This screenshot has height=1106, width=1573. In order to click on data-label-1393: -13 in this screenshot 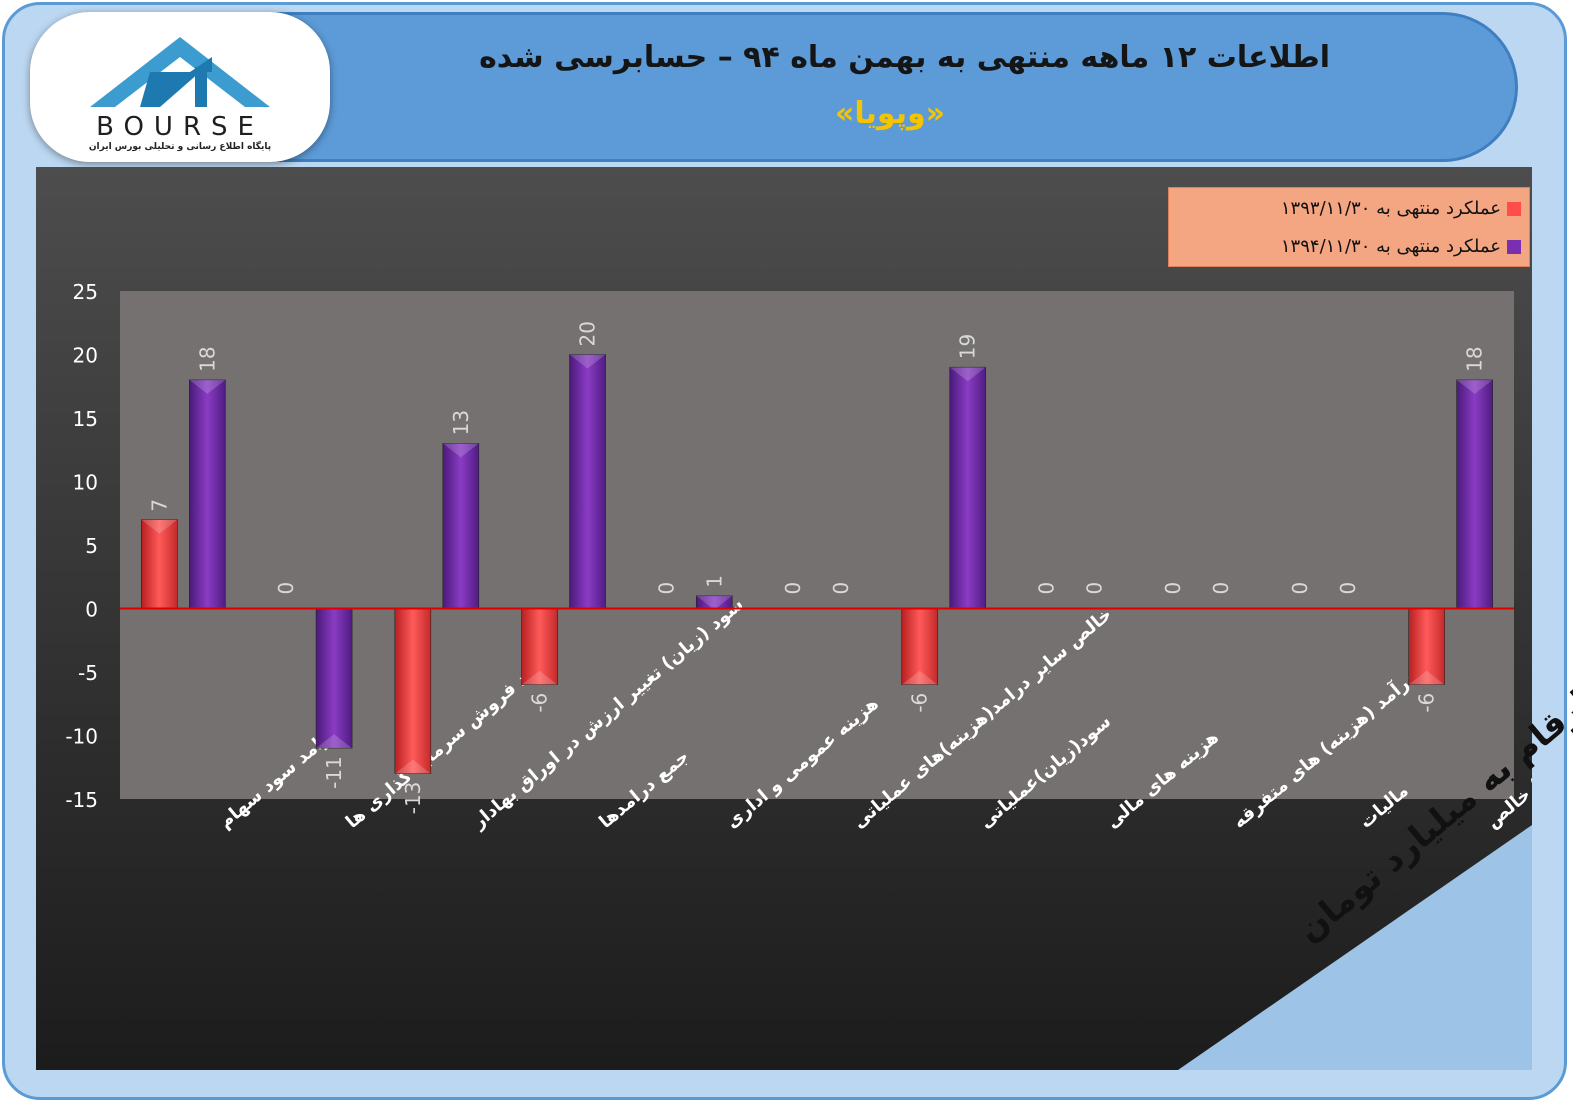, I will do `click(413, 798)`.